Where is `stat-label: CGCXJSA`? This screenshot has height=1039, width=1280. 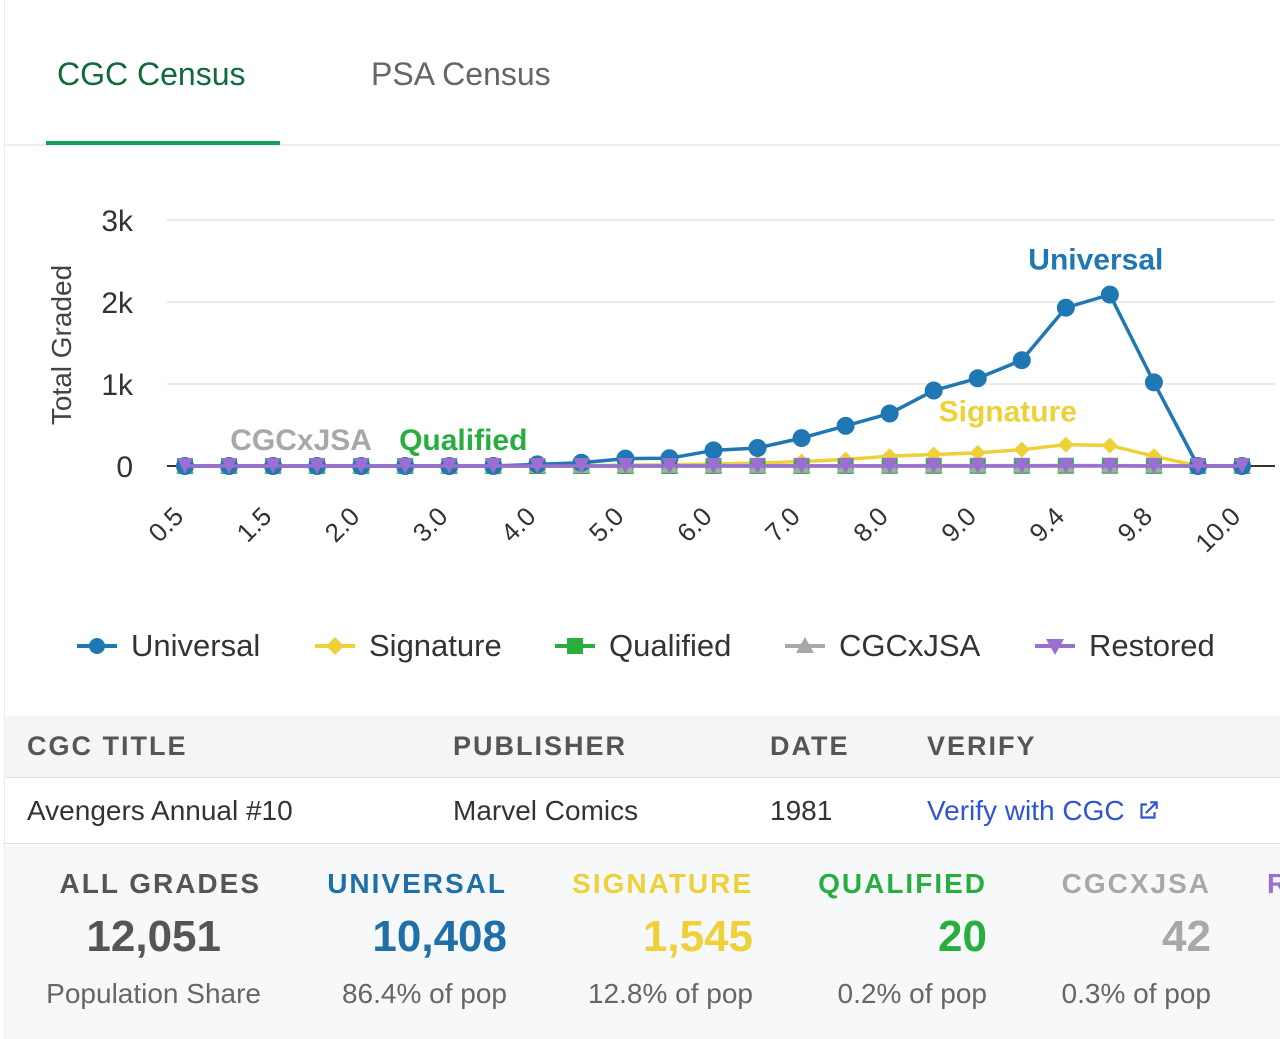 stat-label: CGCXJSA is located at coordinates (1136, 883).